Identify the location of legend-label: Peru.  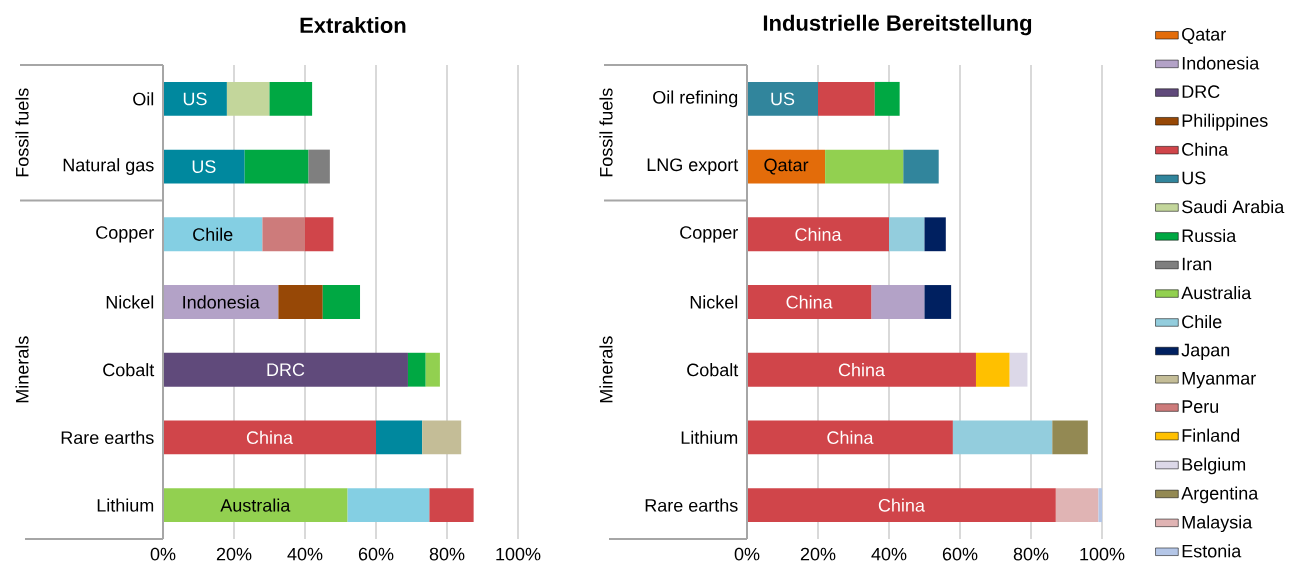
(1200, 406).